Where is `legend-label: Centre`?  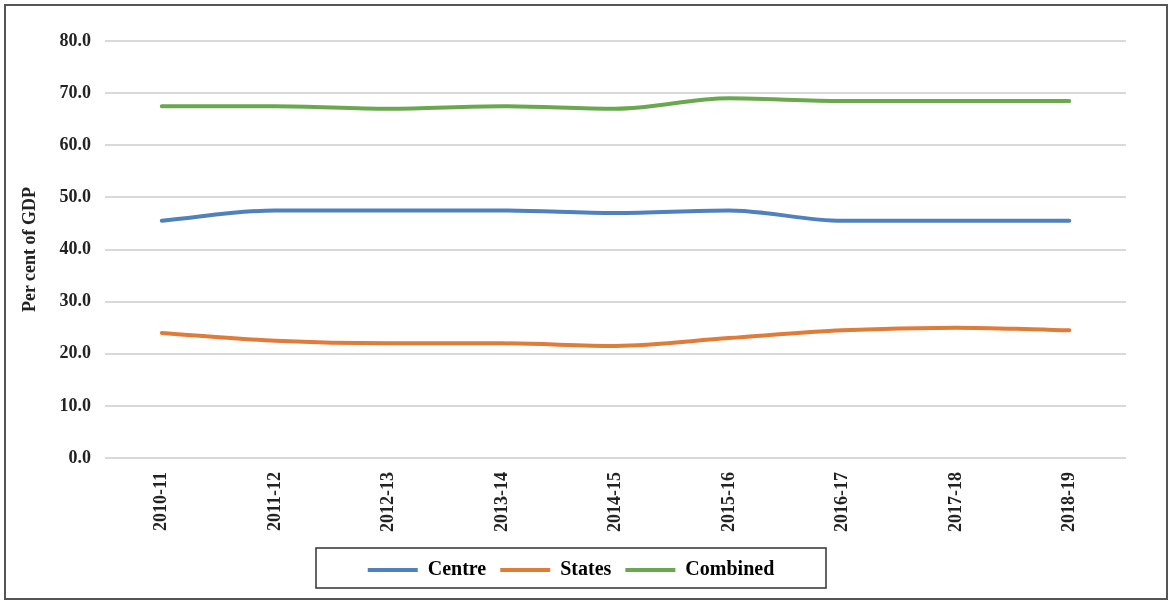
legend-label: Centre is located at coordinates (457, 568).